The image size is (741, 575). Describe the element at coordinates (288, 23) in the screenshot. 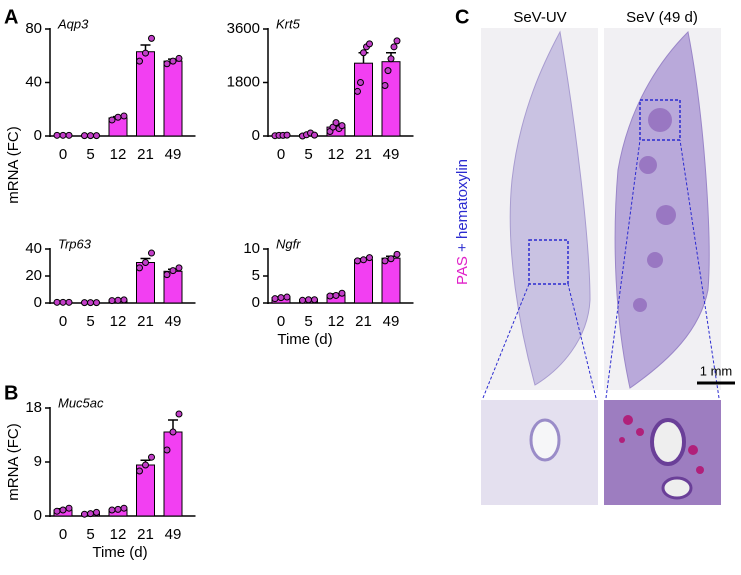

I see `chart-title: Krt5` at that location.